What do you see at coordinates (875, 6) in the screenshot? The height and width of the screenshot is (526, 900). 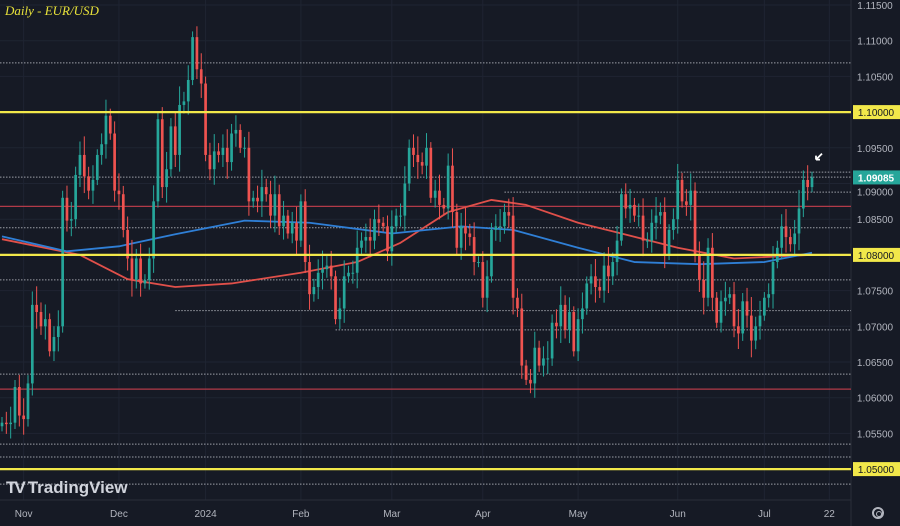 I see `y-tick-label: 1.11500` at bounding box center [875, 6].